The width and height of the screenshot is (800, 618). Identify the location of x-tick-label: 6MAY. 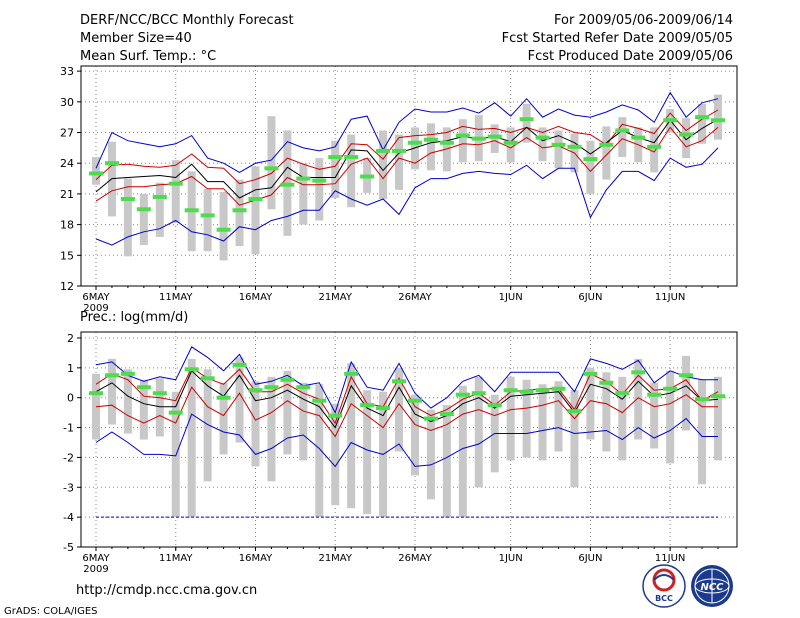
(96, 297).